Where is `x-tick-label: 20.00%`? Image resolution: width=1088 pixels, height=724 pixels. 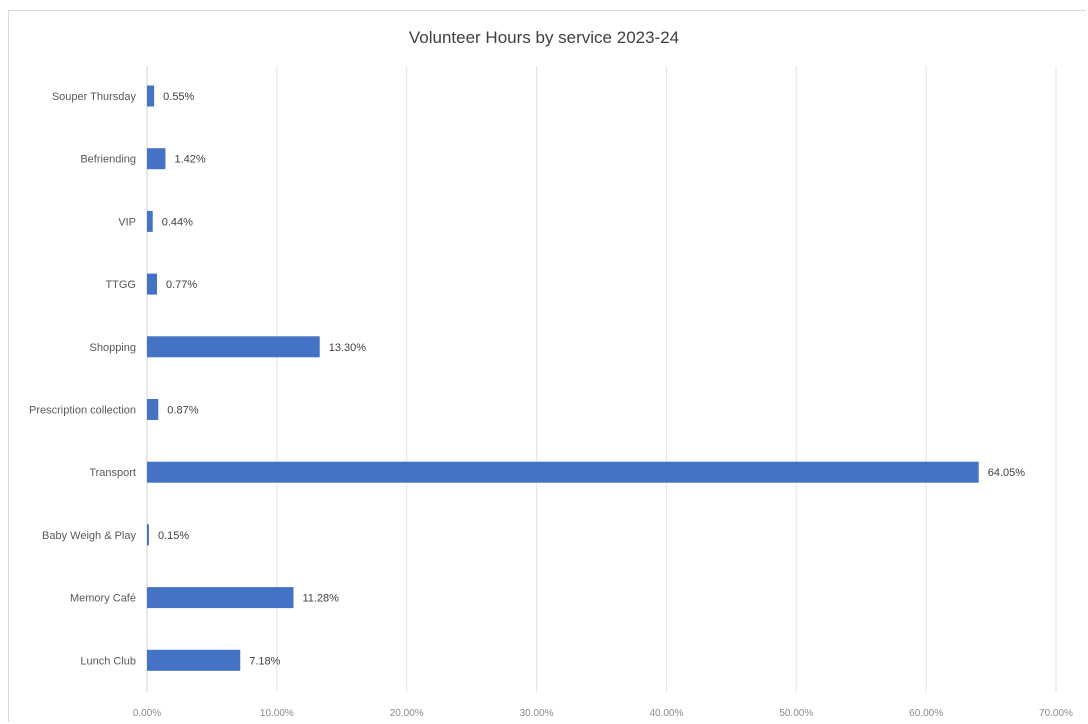
x-tick-label: 20.00% is located at coordinates (407, 713).